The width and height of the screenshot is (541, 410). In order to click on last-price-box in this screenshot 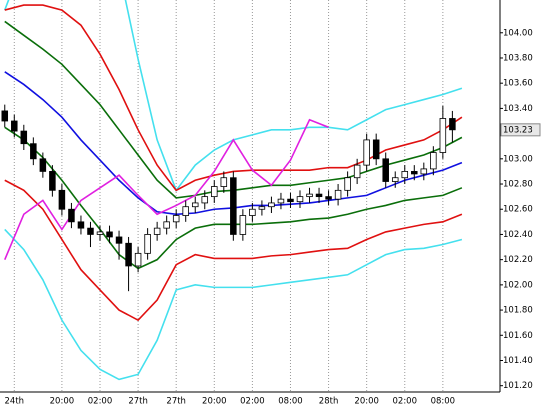, I will do `click(520, 130)`.